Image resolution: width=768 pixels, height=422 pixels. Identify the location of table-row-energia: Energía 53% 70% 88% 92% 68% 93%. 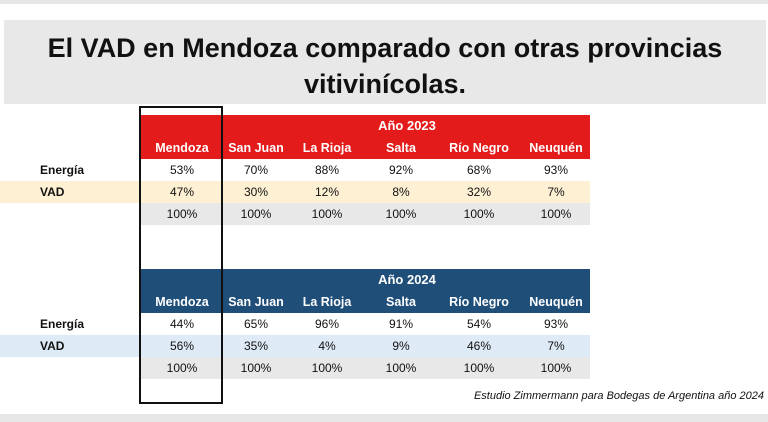
(384, 170).